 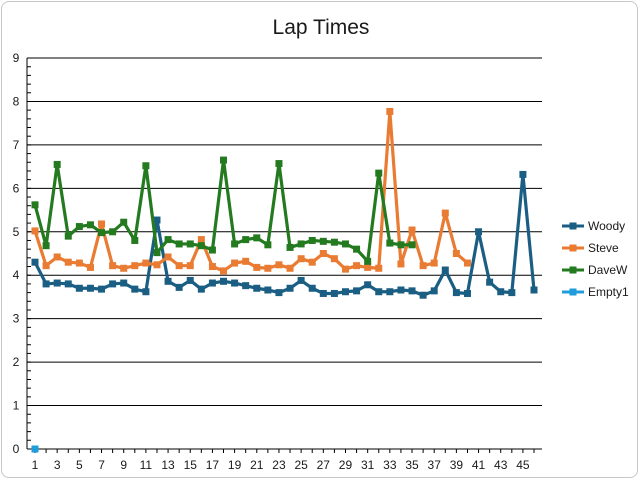 What do you see at coordinates (16, 319) in the screenshot?
I see `y-tick-label: 3` at bounding box center [16, 319].